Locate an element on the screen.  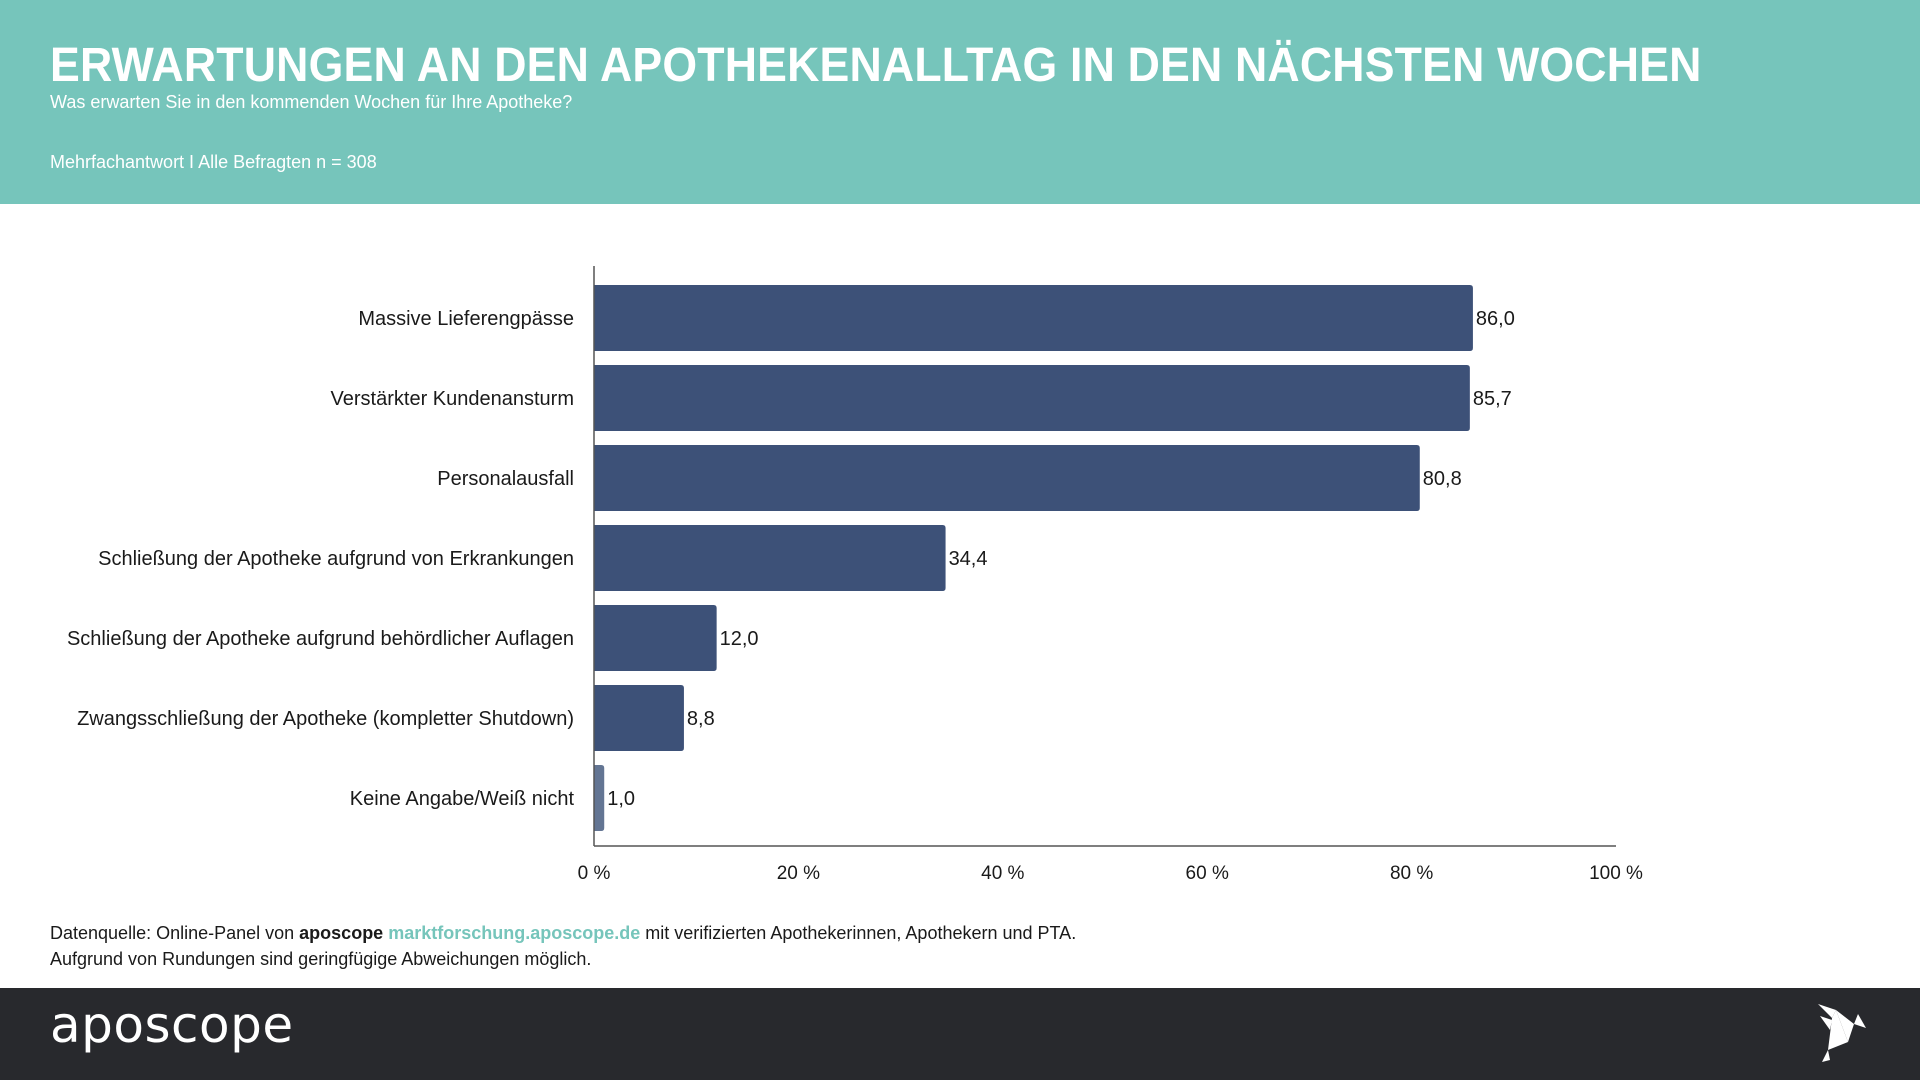
x-tick-label: 20 % is located at coordinates (798, 873).